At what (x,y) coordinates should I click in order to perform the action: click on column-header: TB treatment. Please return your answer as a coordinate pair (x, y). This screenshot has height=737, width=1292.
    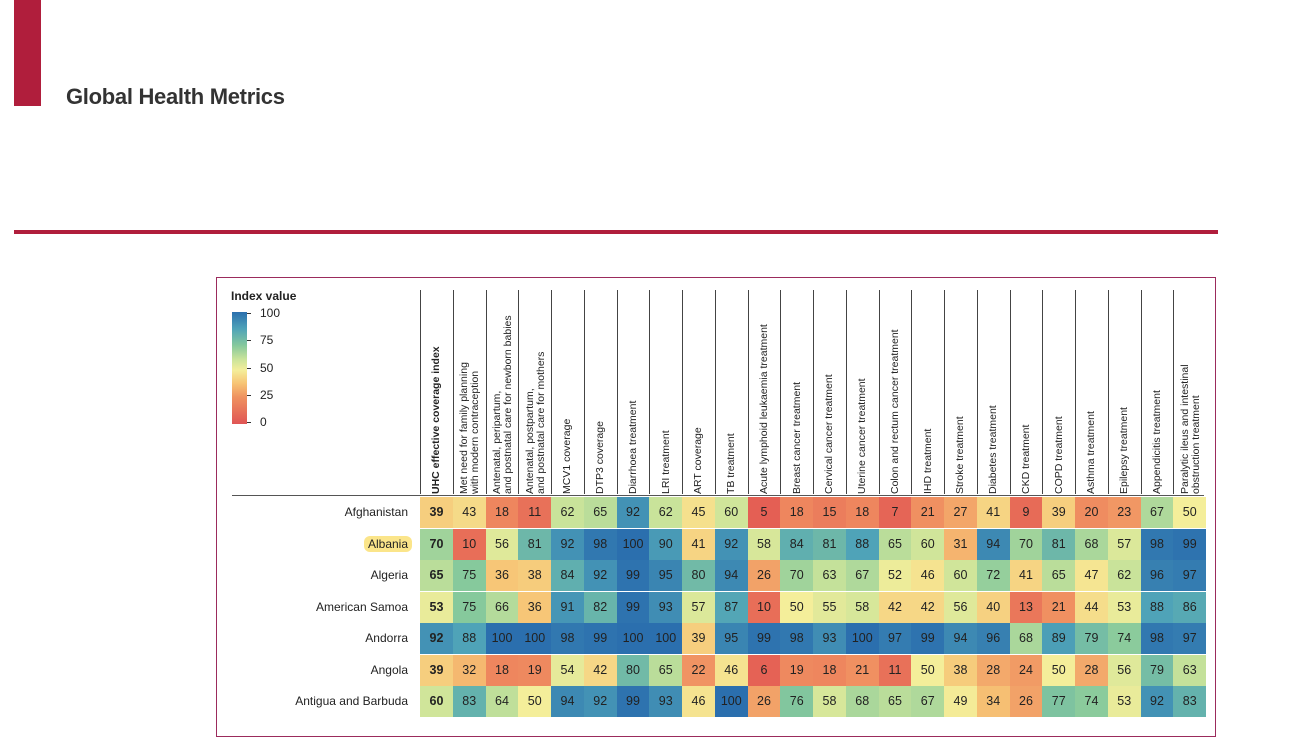
    Looking at the image, I should click on (731, 392).